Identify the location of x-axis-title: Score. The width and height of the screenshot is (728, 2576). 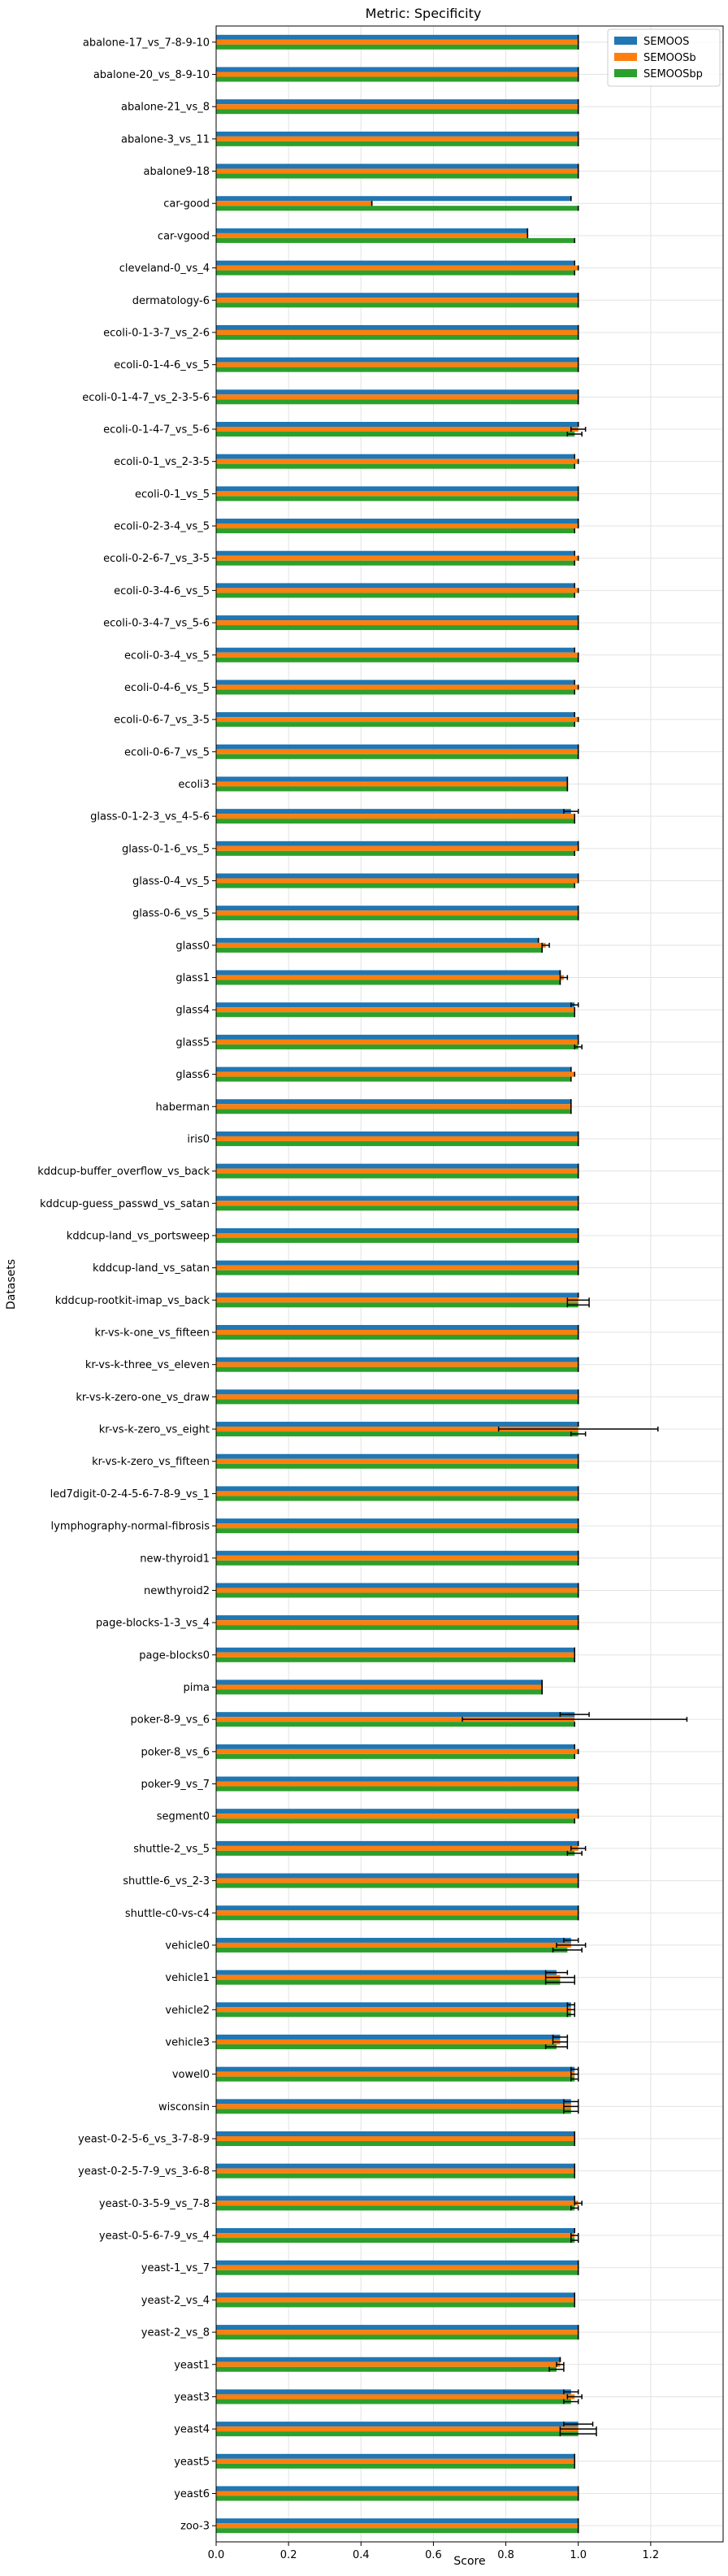
(469, 2561).